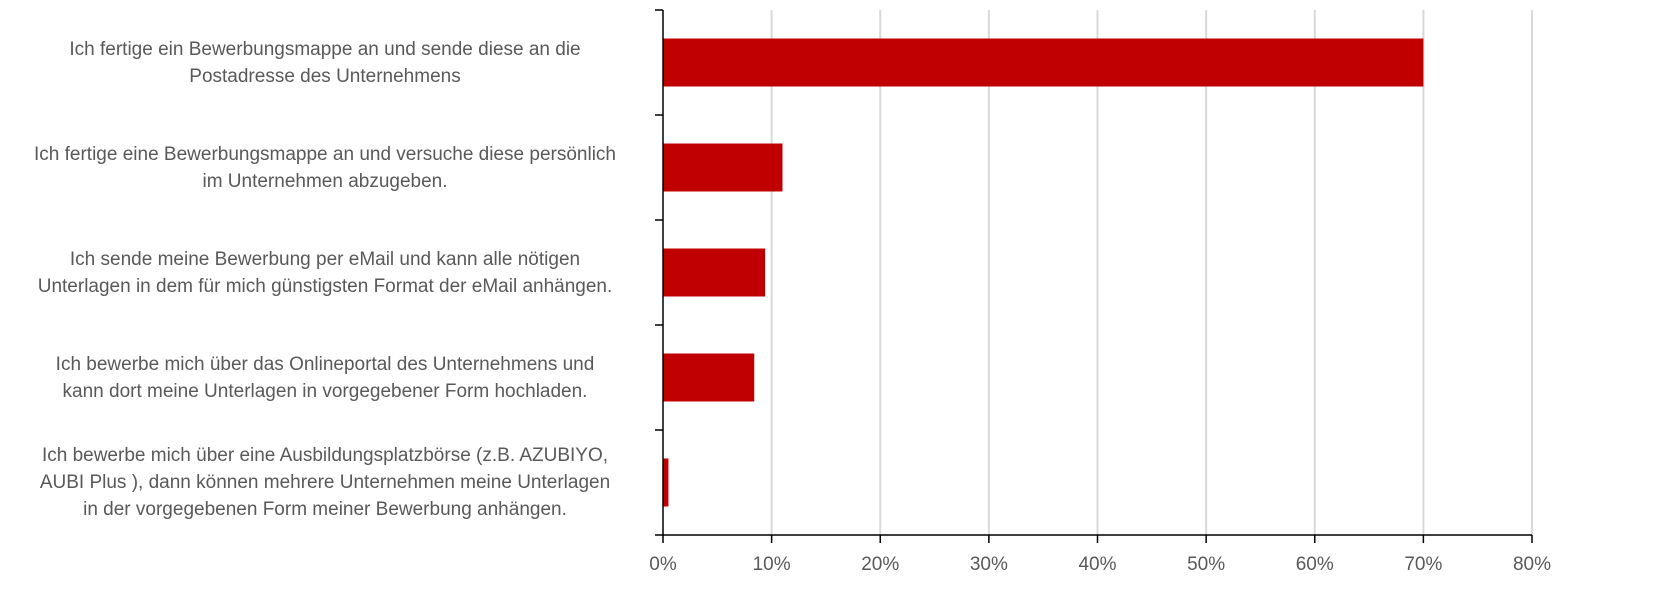 The width and height of the screenshot is (1665, 609). I want to click on x-tick-label: 10%, so click(772, 564).